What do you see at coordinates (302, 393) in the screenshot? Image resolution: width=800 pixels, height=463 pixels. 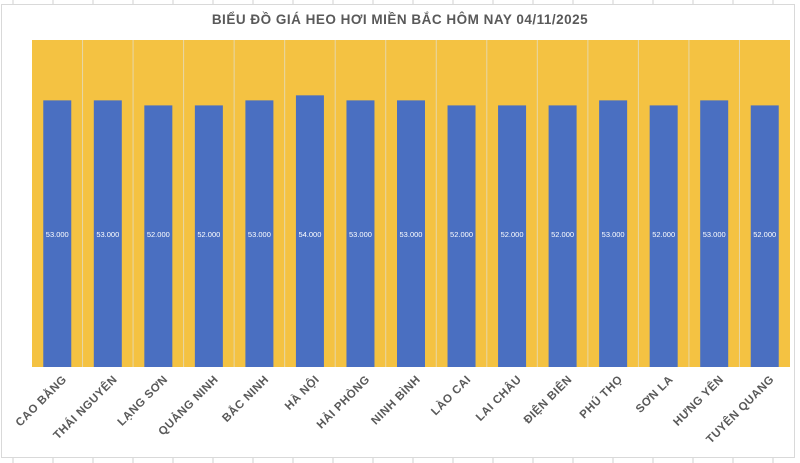 I see `x-tick-label: HÀ NỘI` at bounding box center [302, 393].